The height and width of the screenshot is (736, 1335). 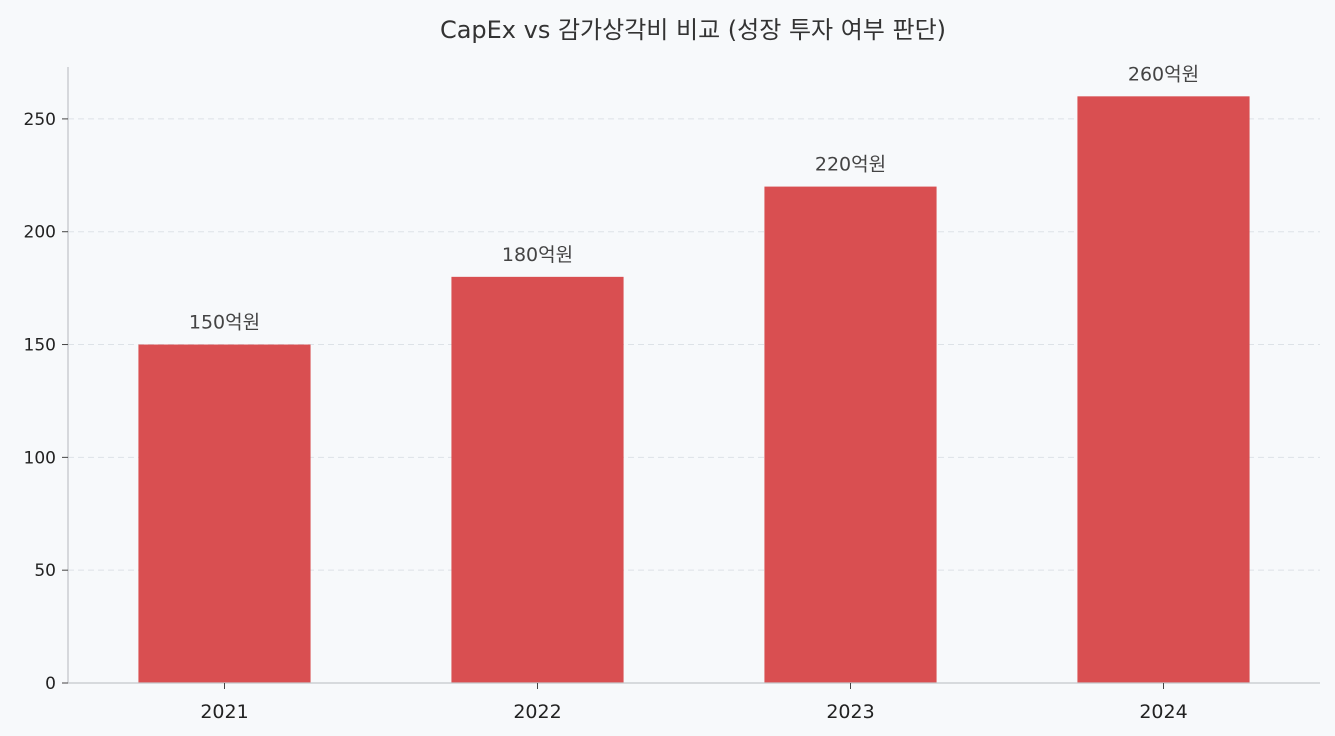 What do you see at coordinates (45, 571) in the screenshot?
I see `y-tick-label: 50` at bounding box center [45, 571].